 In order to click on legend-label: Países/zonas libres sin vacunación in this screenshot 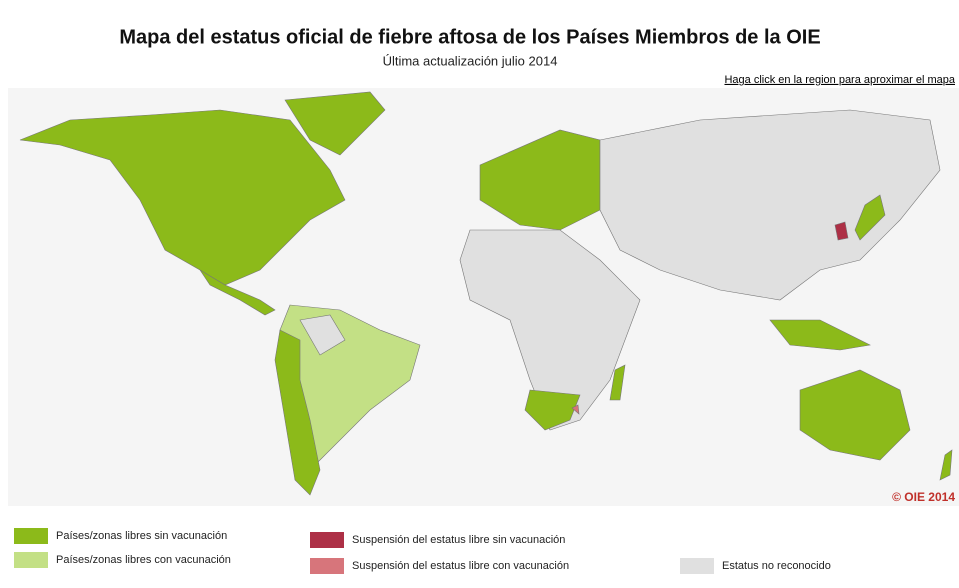, I will do `click(141, 536)`.